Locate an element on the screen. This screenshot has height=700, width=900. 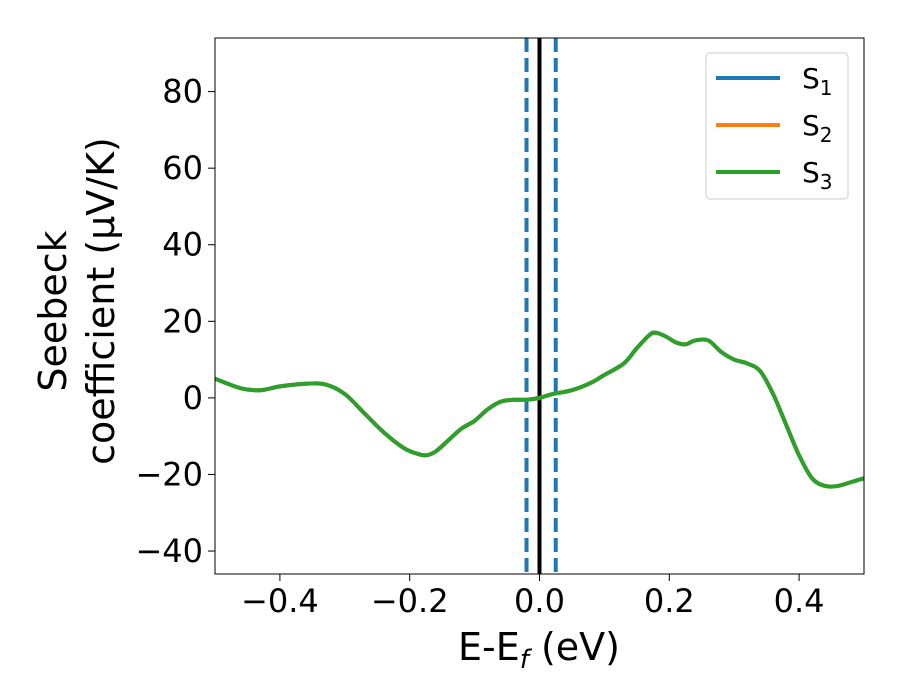
y-tick-label: −40 is located at coordinates (169, 551).